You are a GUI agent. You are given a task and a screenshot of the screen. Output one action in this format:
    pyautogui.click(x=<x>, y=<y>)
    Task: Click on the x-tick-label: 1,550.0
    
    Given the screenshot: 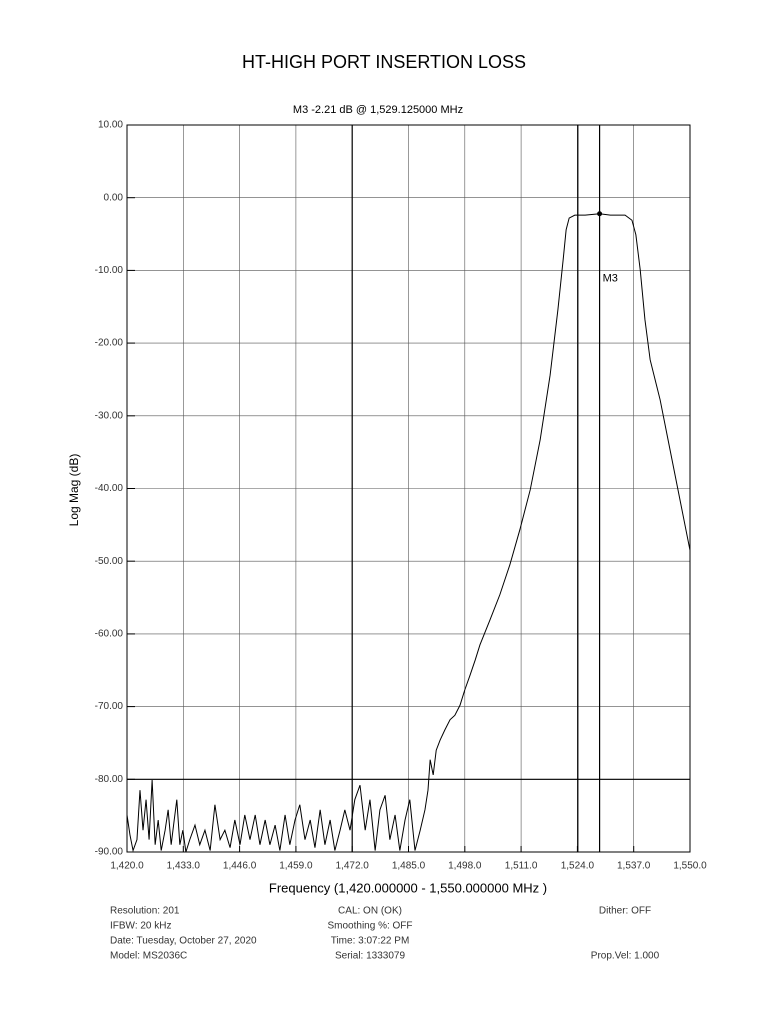 What is the action you would take?
    pyautogui.click(x=690, y=866)
    